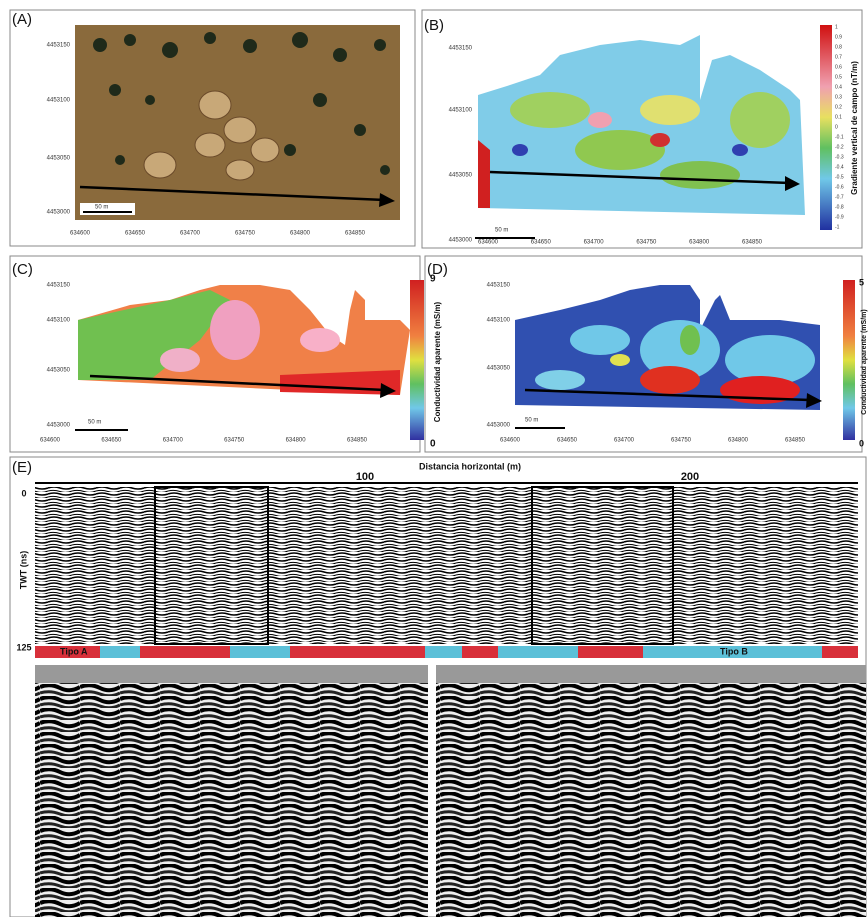  Describe the element at coordinates (23, 570) in the screenshot. I see `y-axis-title: TWT (ns)` at that location.